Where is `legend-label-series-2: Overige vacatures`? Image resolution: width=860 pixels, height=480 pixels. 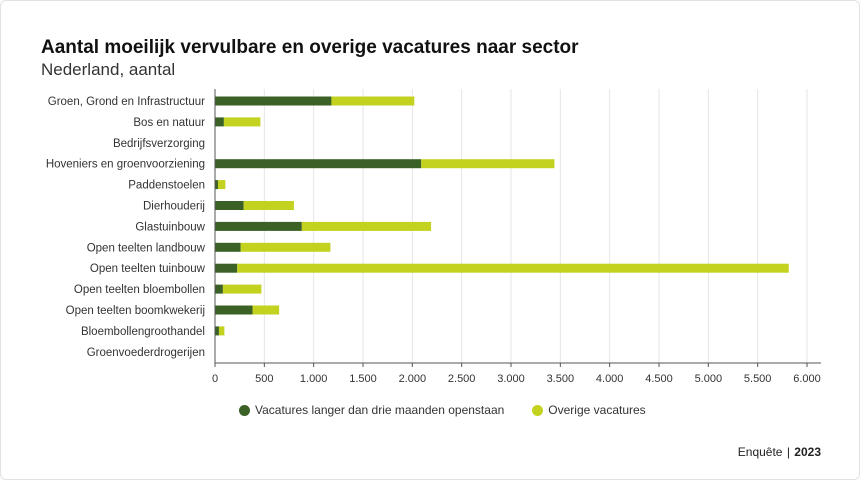
legend-label-series-2: Overige vacatures is located at coordinates (597, 410).